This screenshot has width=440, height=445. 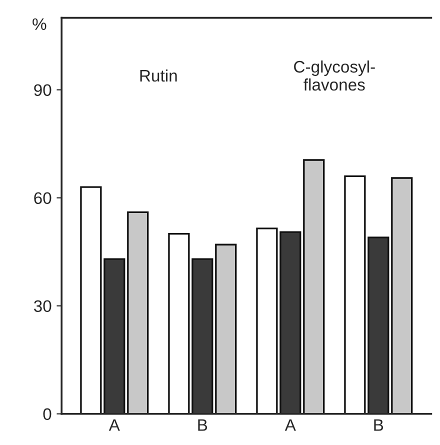 What do you see at coordinates (43, 306) in the screenshot?
I see `y-tick-label: 30` at bounding box center [43, 306].